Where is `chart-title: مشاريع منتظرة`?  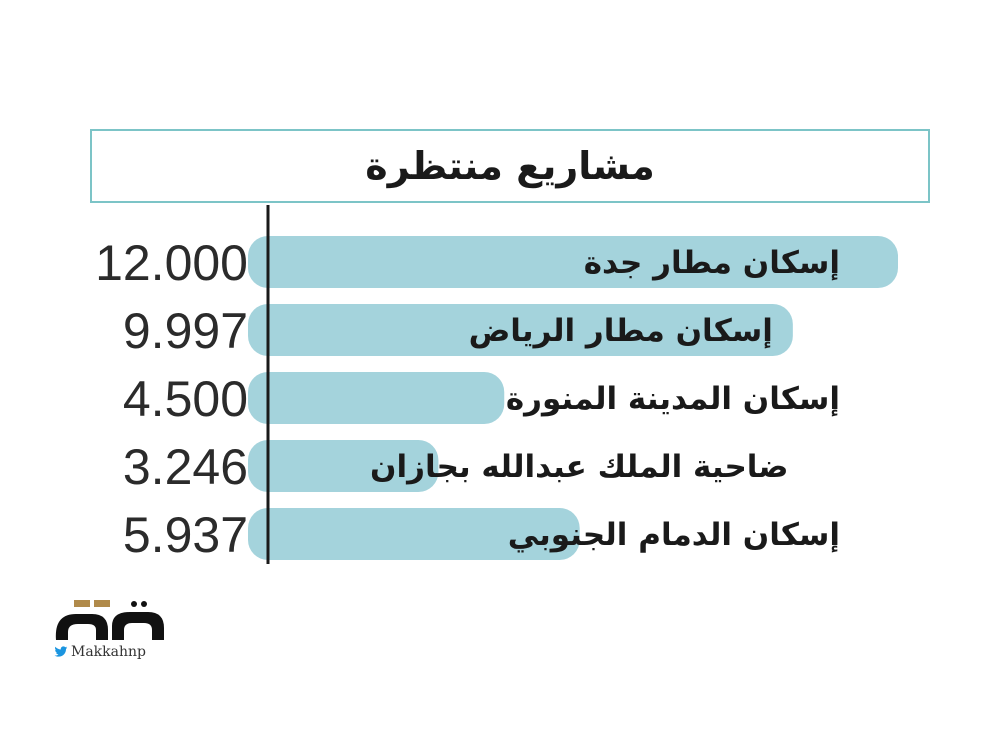
chart-title: مشاريع منتظرة is located at coordinates (510, 166).